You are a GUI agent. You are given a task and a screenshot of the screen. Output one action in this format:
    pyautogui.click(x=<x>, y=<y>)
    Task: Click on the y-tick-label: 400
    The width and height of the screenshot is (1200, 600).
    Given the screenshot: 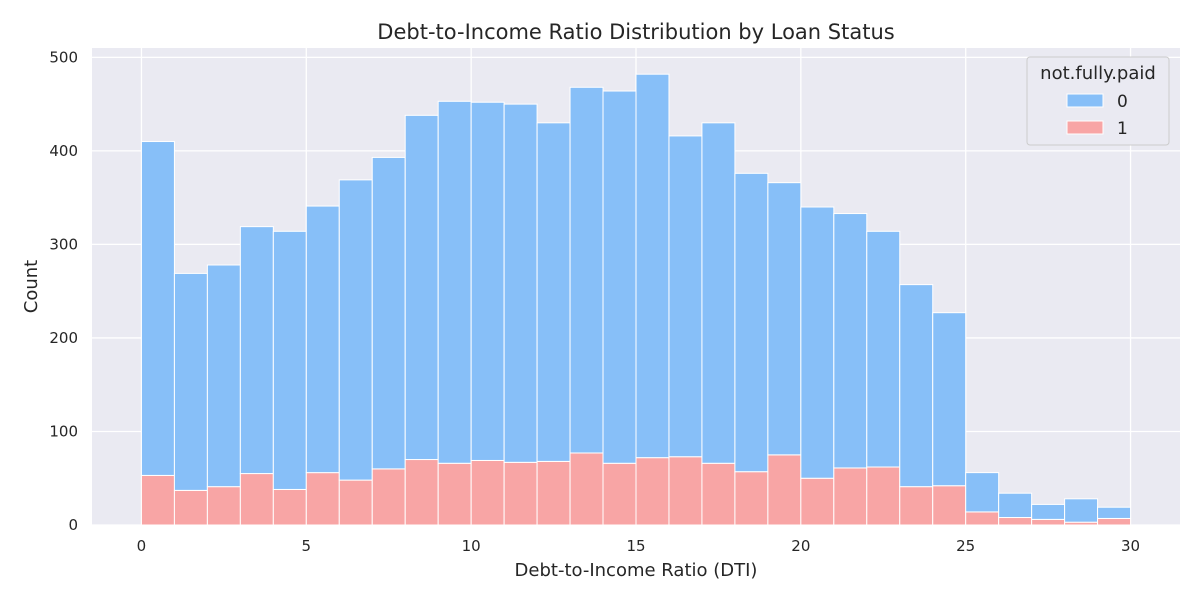 What is the action you would take?
    pyautogui.click(x=63, y=151)
    